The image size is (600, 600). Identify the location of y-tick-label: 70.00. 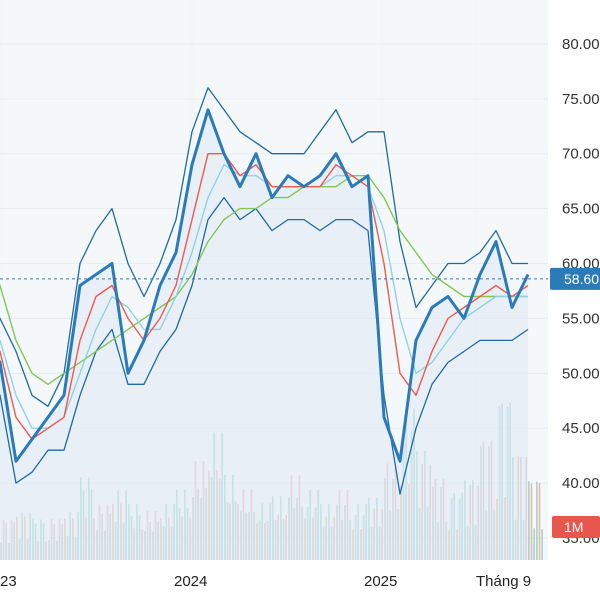
(581, 154).